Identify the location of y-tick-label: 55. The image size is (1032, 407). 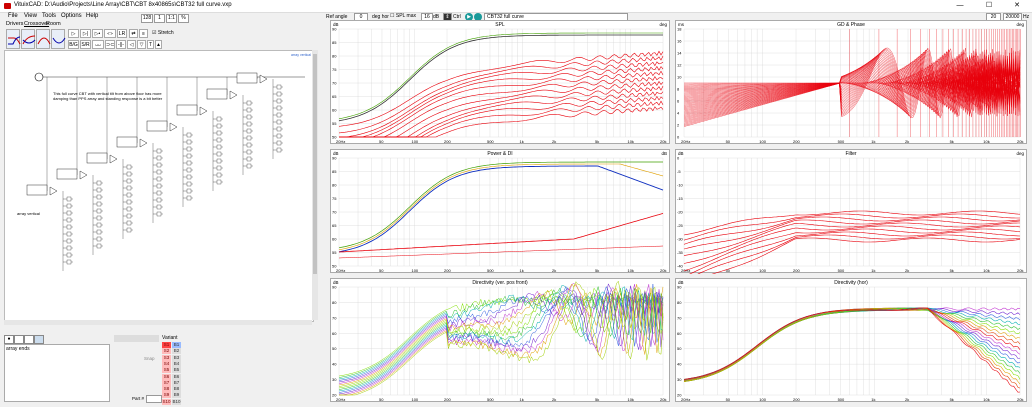
(334, 252).